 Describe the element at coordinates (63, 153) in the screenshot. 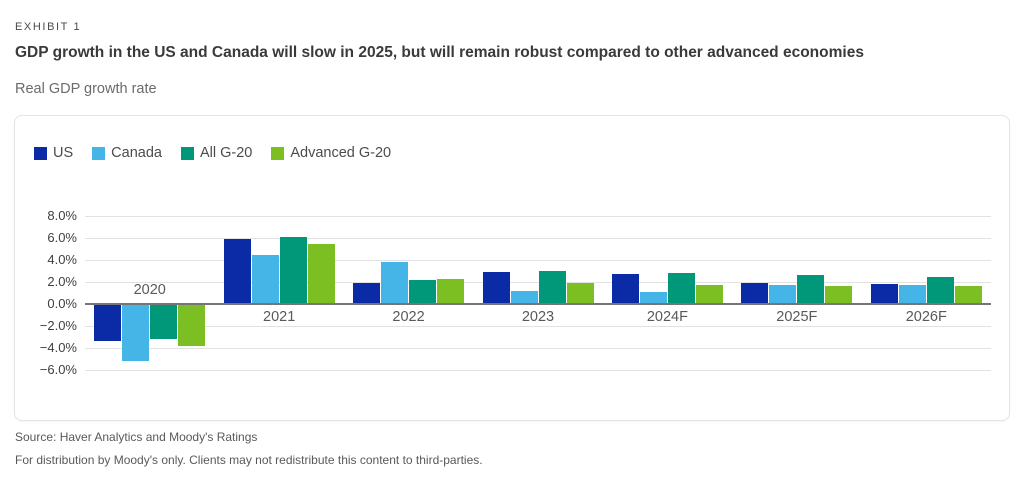

I see `legend-item-label: US` at that location.